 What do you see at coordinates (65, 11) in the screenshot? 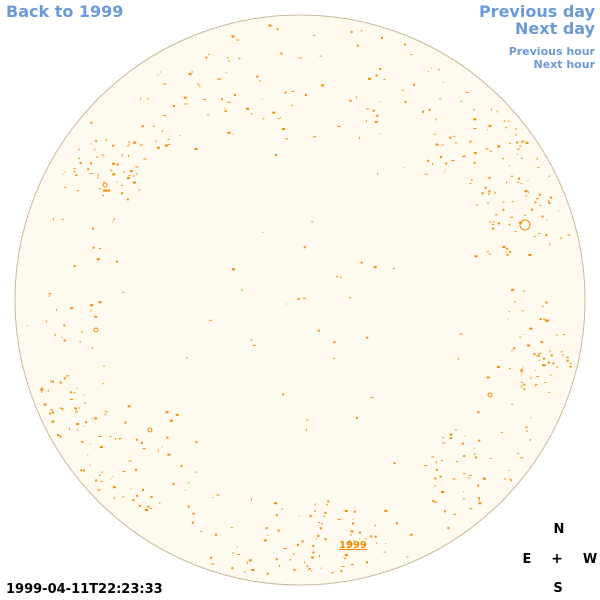
I see `back-to-year-link: Back to 1999` at bounding box center [65, 11].